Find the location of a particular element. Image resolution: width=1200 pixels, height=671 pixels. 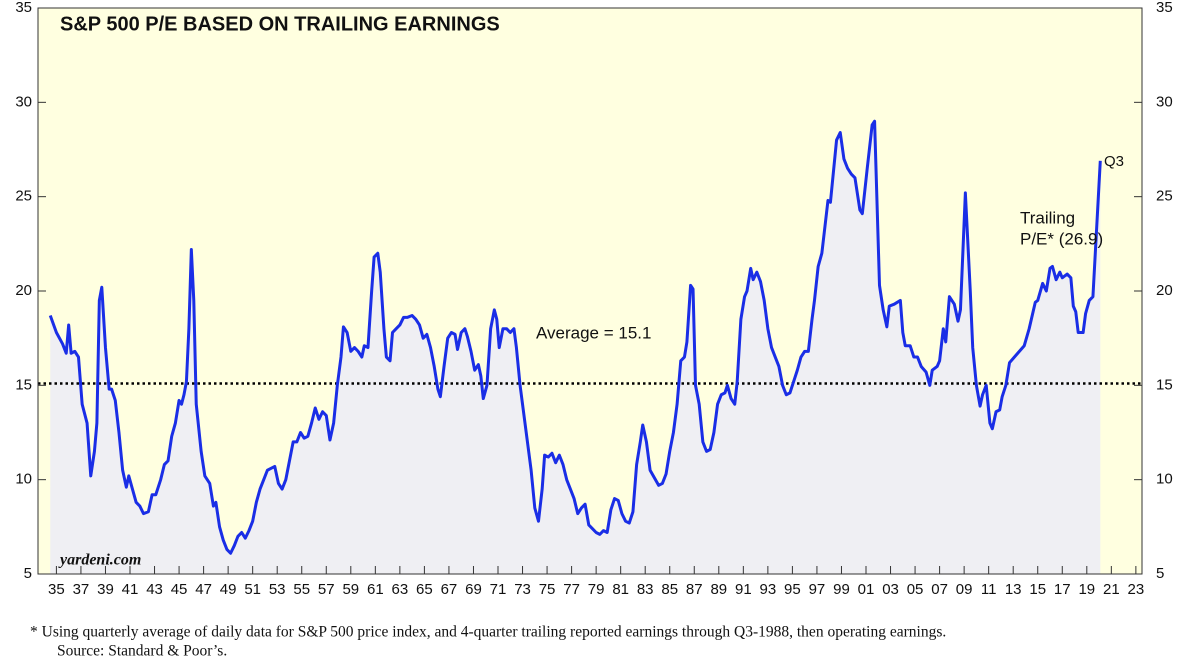

y-tick-label: 25 is located at coordinates (23, 196).